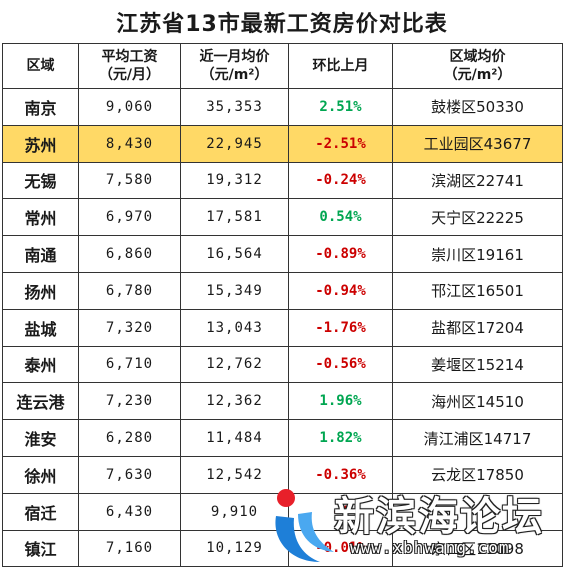  Describe the element at coordinates (477, 327) in the screenshot. I see `district-cell: 盐都区17204` at that location.